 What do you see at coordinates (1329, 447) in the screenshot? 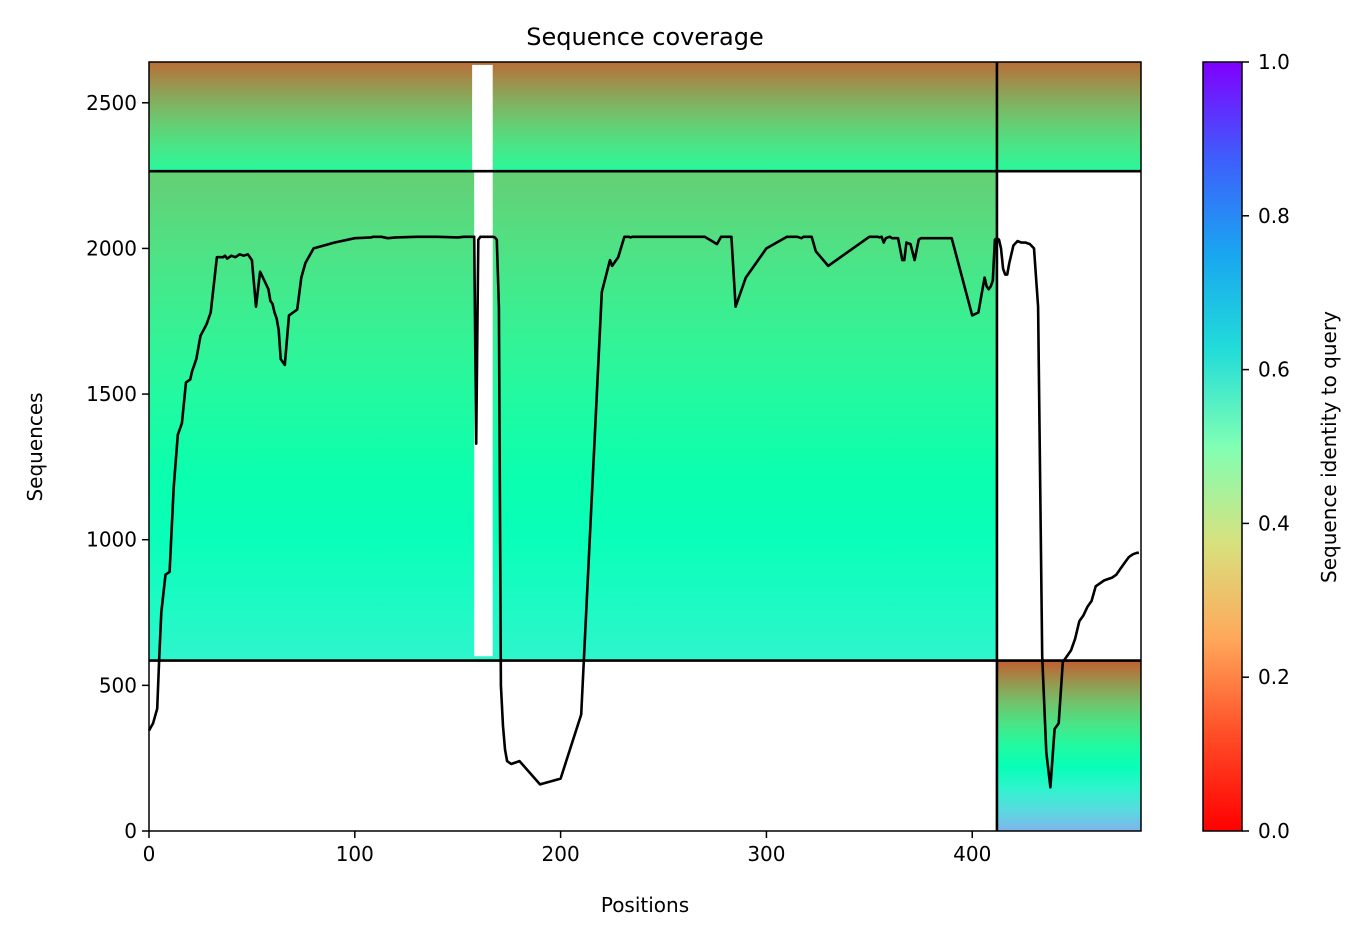
I see `colorbar-label: Sequence identity to query` at bounding box center [1329, 447].